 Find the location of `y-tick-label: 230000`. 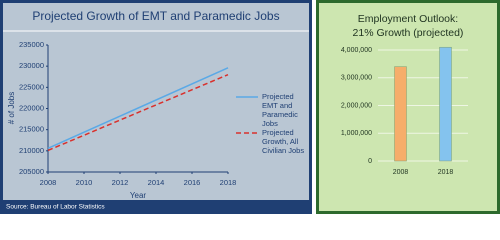

y-tick-label: 230000 is located at coordinates (31, 65).